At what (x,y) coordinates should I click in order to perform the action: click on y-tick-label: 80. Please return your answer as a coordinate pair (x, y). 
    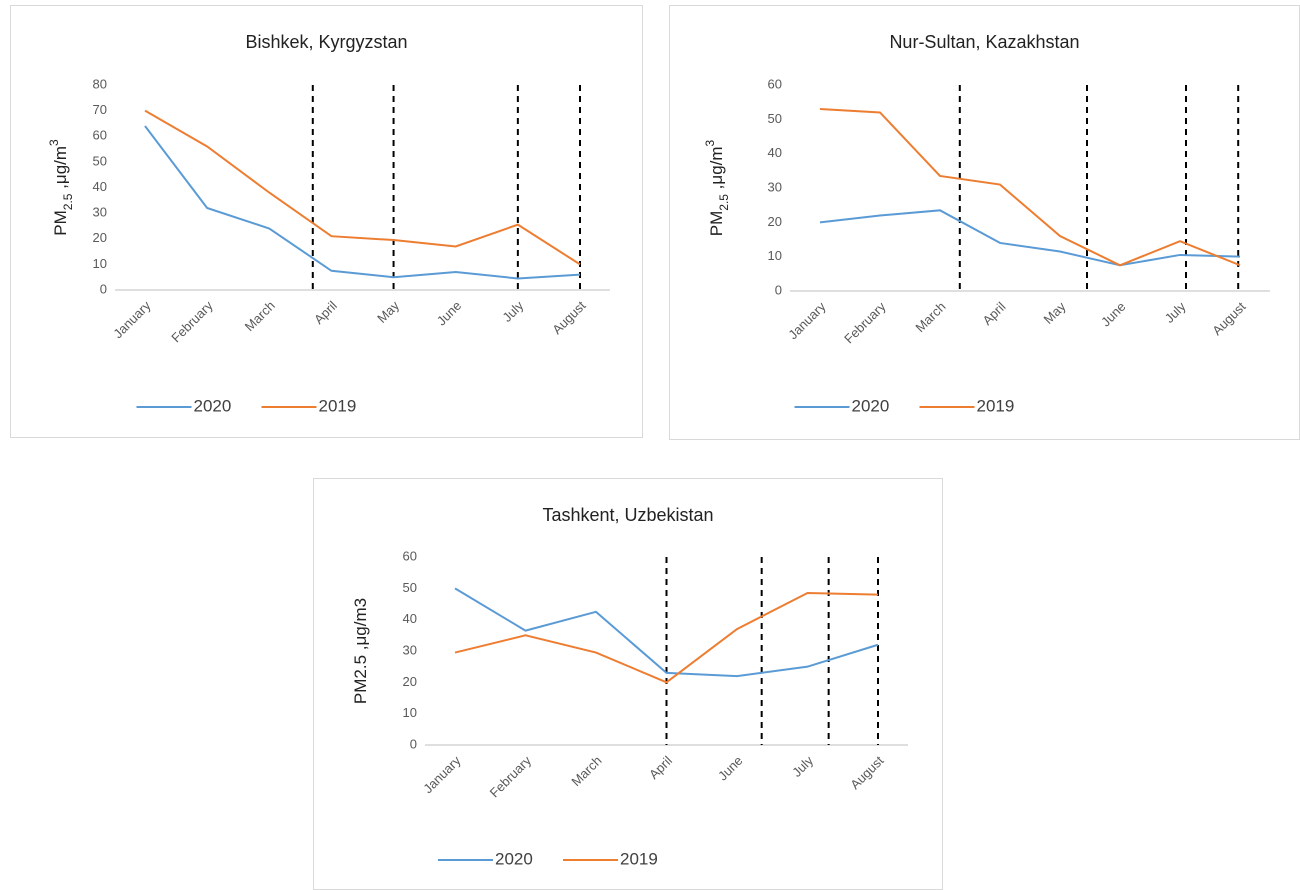
    Looking at the image, I should click on (100, 83).